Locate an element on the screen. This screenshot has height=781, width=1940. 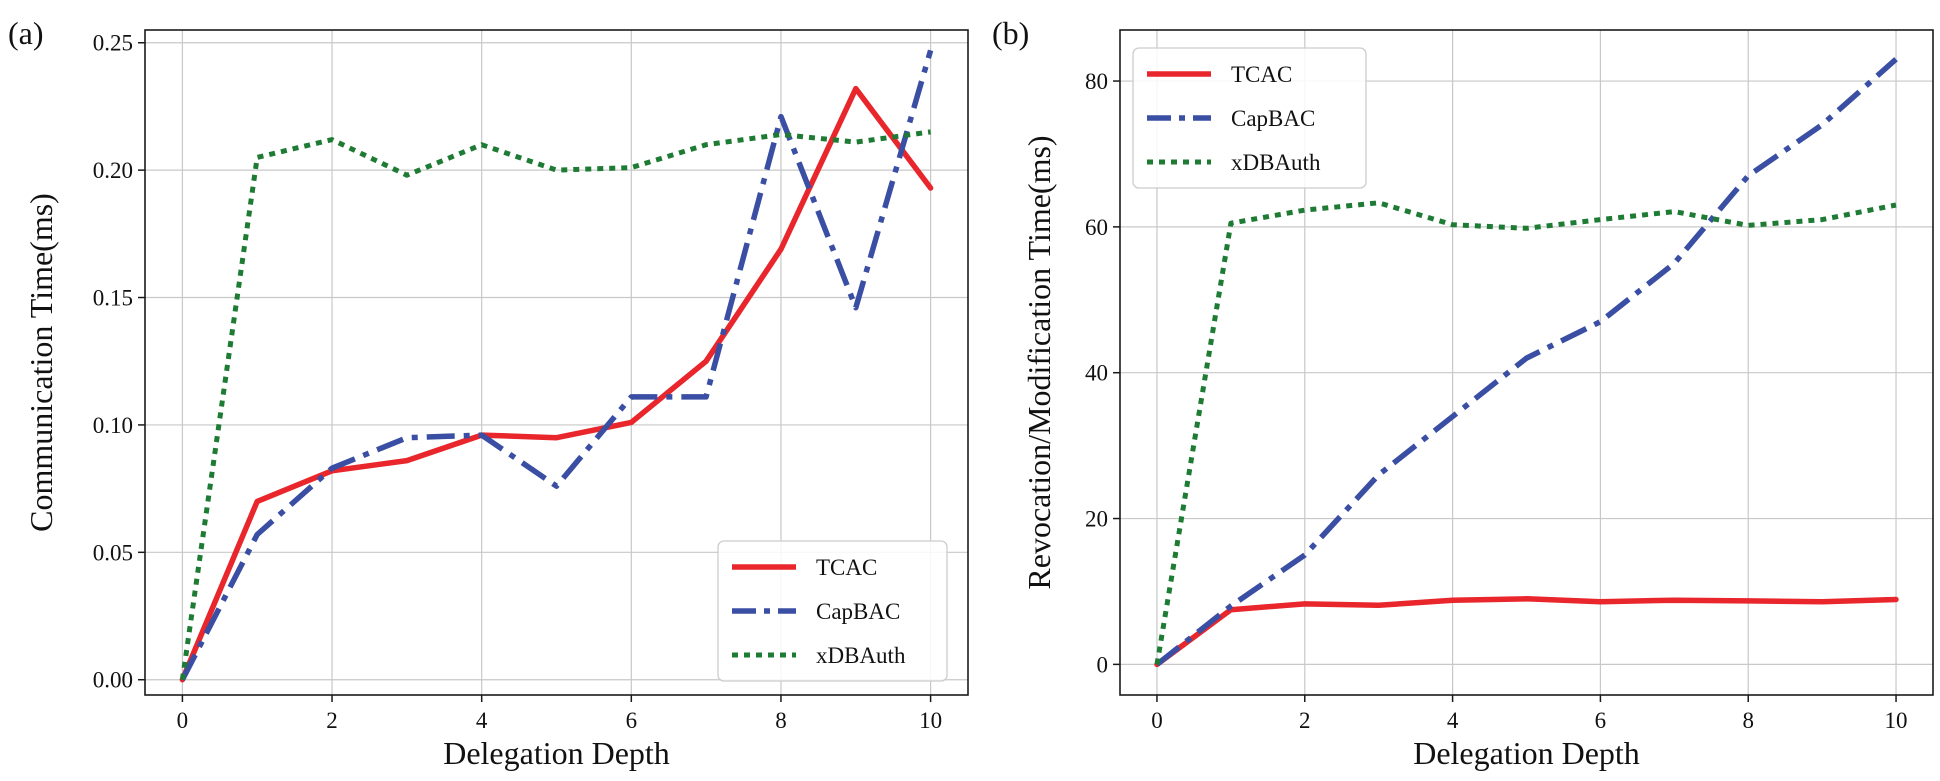
chartb-xtick-label: 2 is located at coordinates (1305, 720).